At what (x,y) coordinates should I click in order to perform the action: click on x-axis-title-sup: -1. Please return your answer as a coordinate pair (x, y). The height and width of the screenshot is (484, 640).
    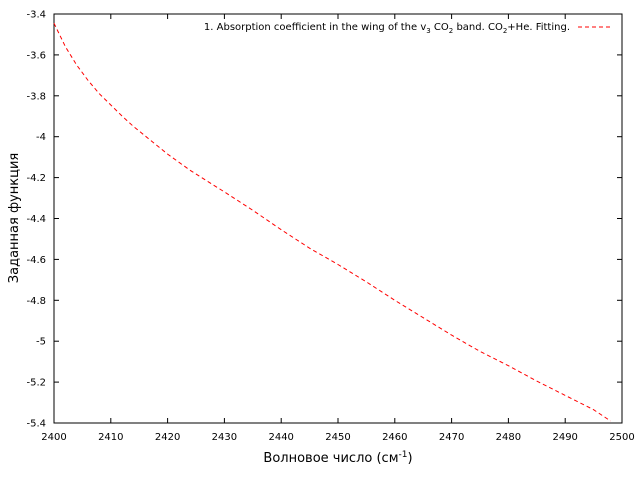
    Looking at the image, I should click on (403, 455).